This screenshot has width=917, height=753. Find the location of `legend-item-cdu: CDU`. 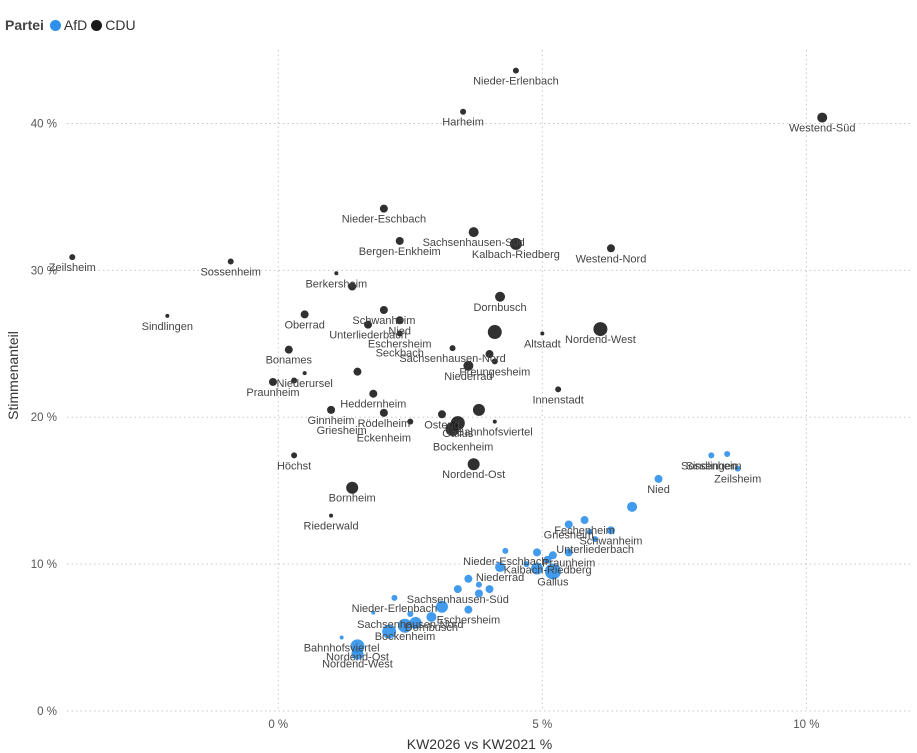

legend-item-cdu: CDU is located at coordinates (113, 25).